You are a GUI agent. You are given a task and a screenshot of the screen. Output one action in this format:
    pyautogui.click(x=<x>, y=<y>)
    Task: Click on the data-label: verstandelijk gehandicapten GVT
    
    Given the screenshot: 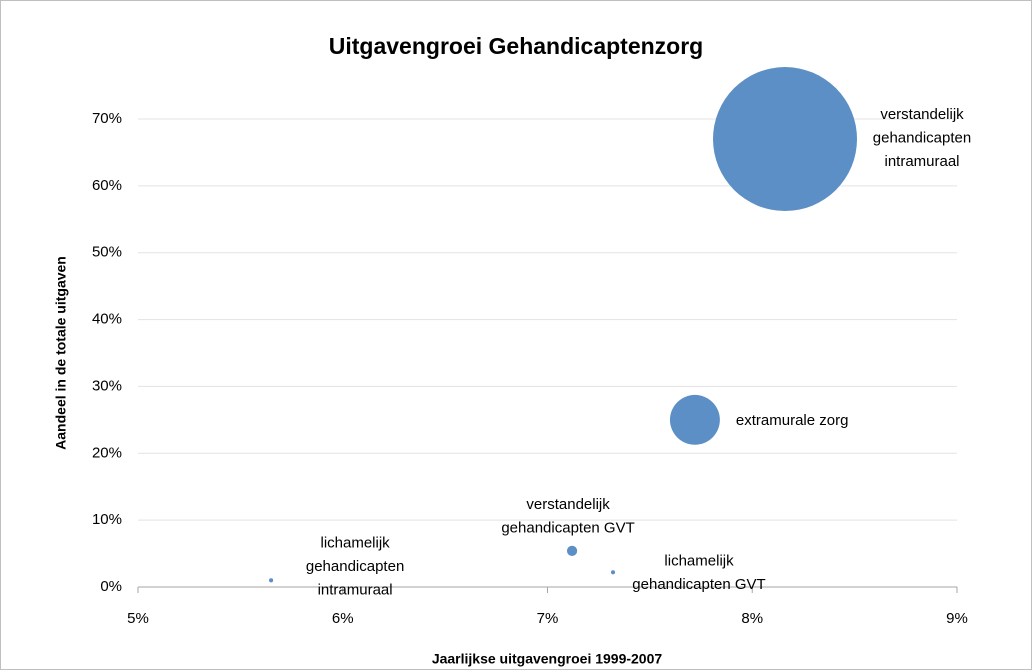 What is the action you would take?
    pyautogui.click(x=567, y=516)
    